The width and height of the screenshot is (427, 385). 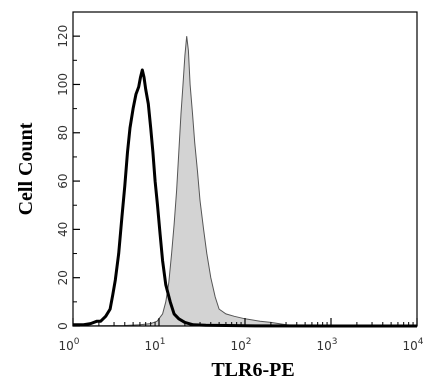 I want to click on x-tick-exponent: 3, so click(x=335, y=342).